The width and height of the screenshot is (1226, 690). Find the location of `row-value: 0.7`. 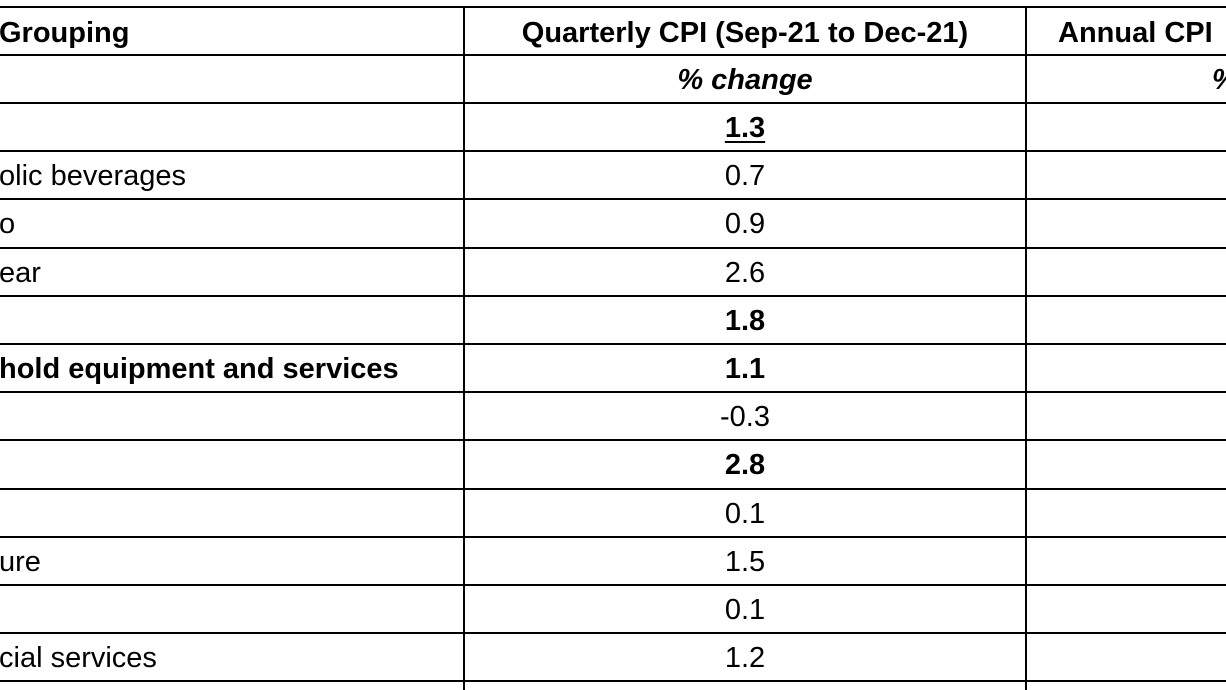

row-value: 0.7 is located at coordinates (745, 176).